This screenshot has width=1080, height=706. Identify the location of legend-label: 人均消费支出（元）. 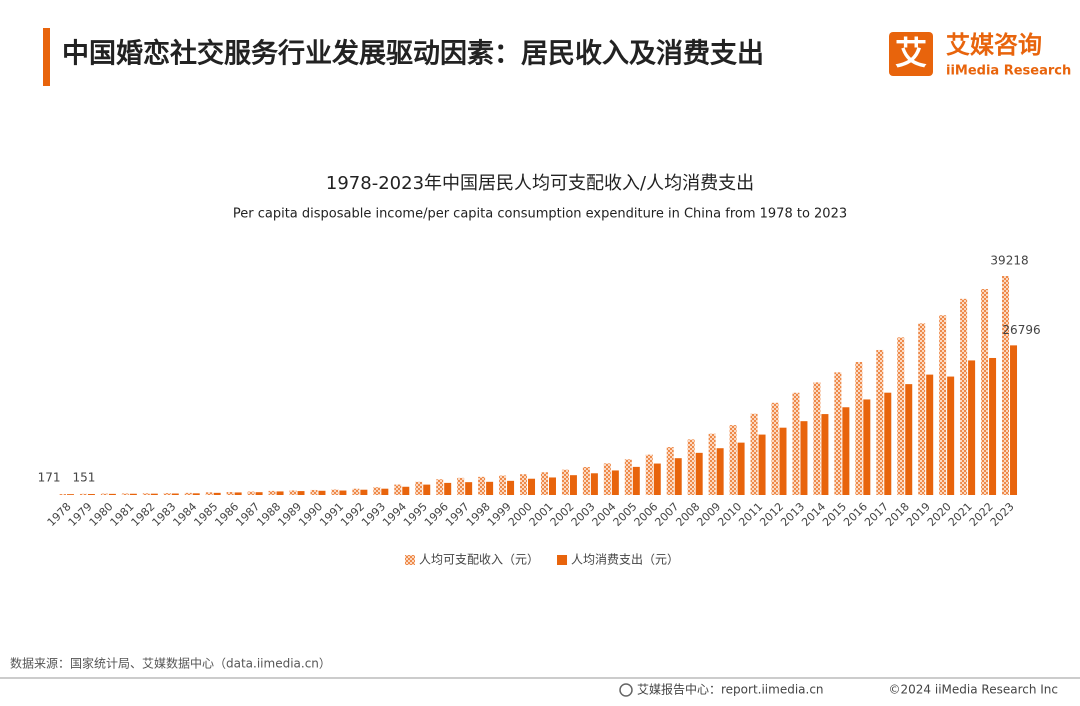
(625, 560).